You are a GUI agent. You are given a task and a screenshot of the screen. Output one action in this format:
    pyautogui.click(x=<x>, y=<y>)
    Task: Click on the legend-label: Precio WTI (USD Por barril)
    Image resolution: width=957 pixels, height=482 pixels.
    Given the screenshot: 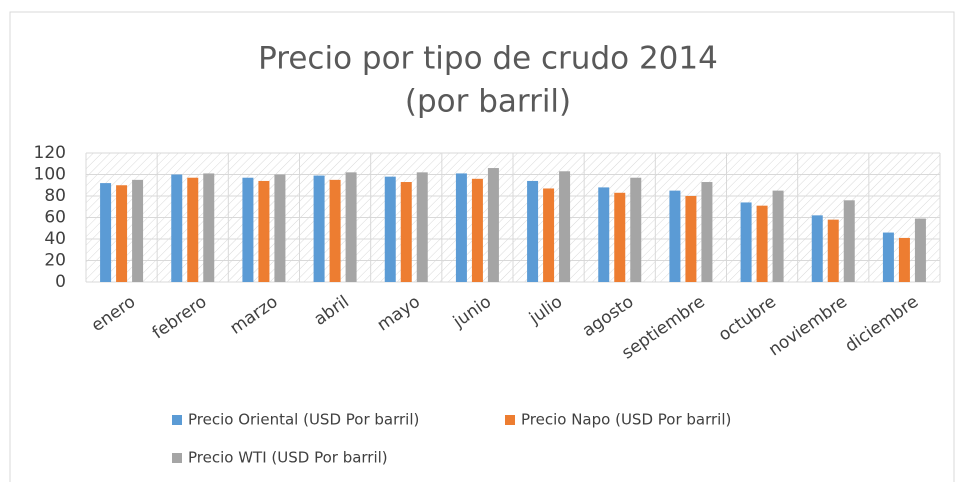 What is the action you would take?
    pyautogui.click(x=288, y=458)
    